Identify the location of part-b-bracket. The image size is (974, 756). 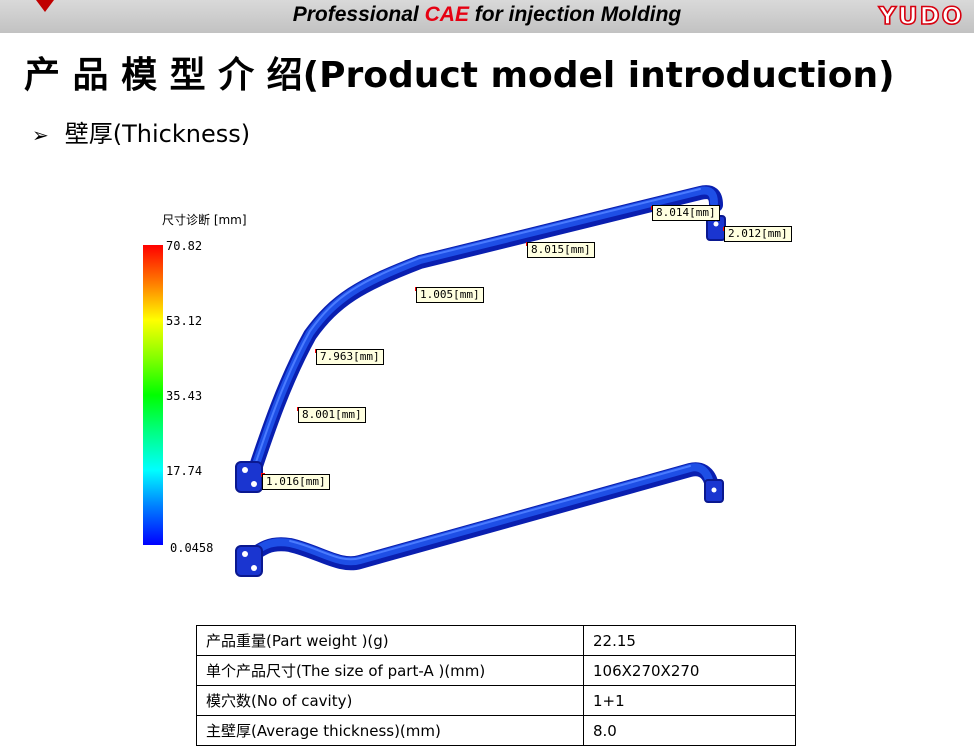
(479, 519).